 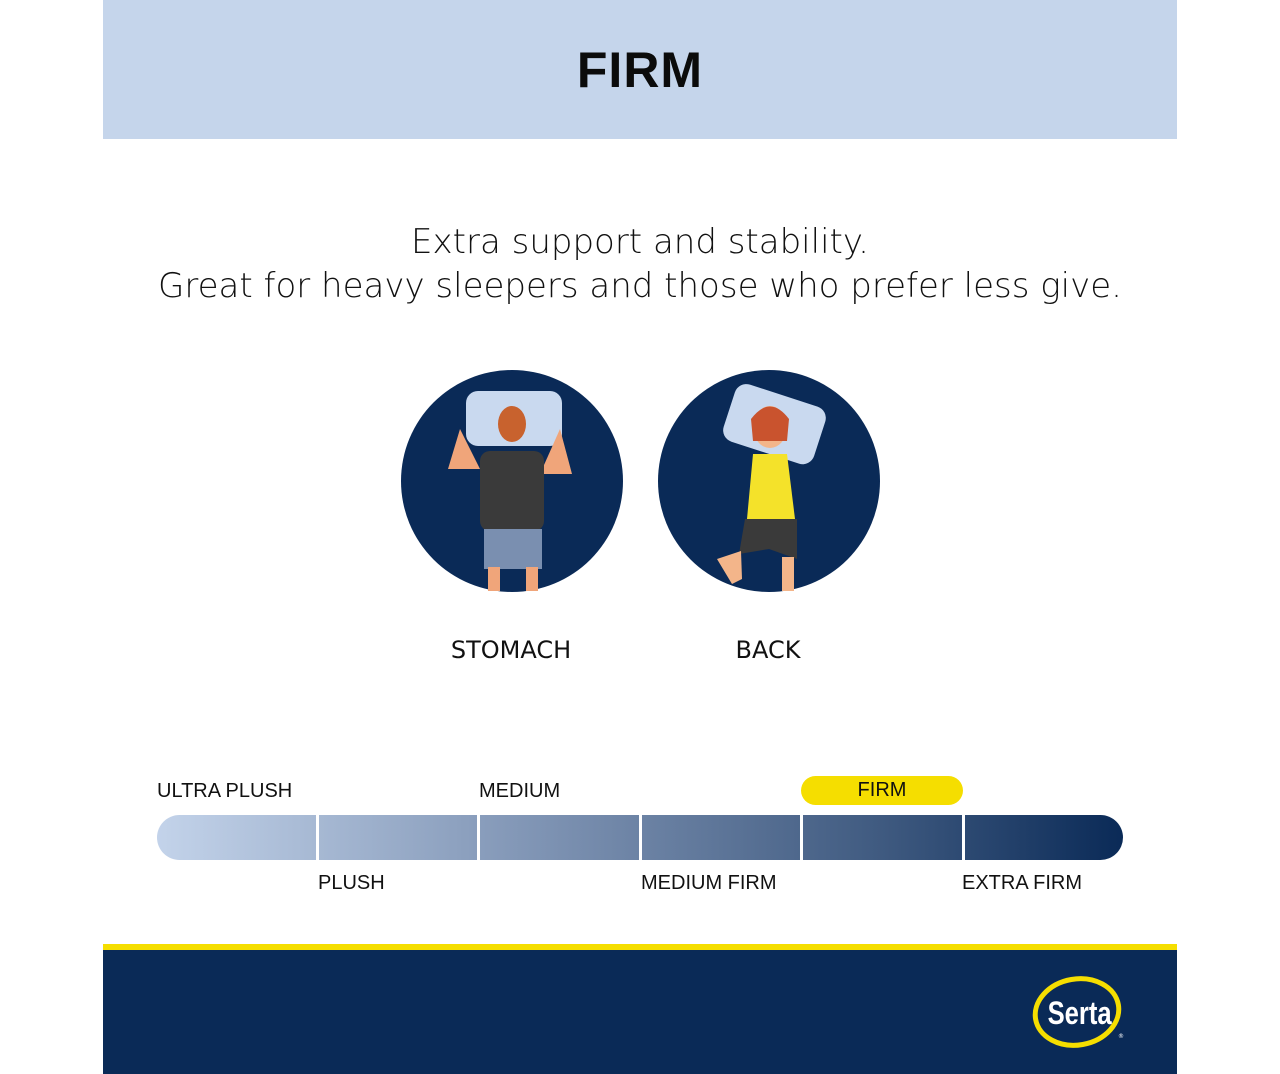 I want to click on serta-logo: Serta ®, so click(x=1078, y=1012).